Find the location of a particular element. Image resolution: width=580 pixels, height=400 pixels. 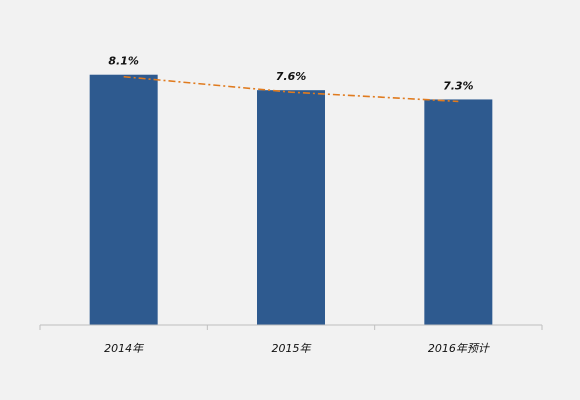

category-label: 2014年 is located at coordinates (124, 348).